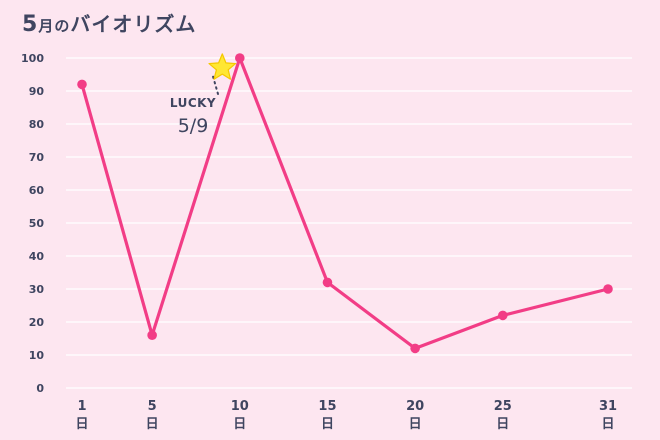 This screenshot has width=660, height=440. Describe the element at coordinates (503, 406) in the screenshot. I see `x-tick-label: 25` at that location.